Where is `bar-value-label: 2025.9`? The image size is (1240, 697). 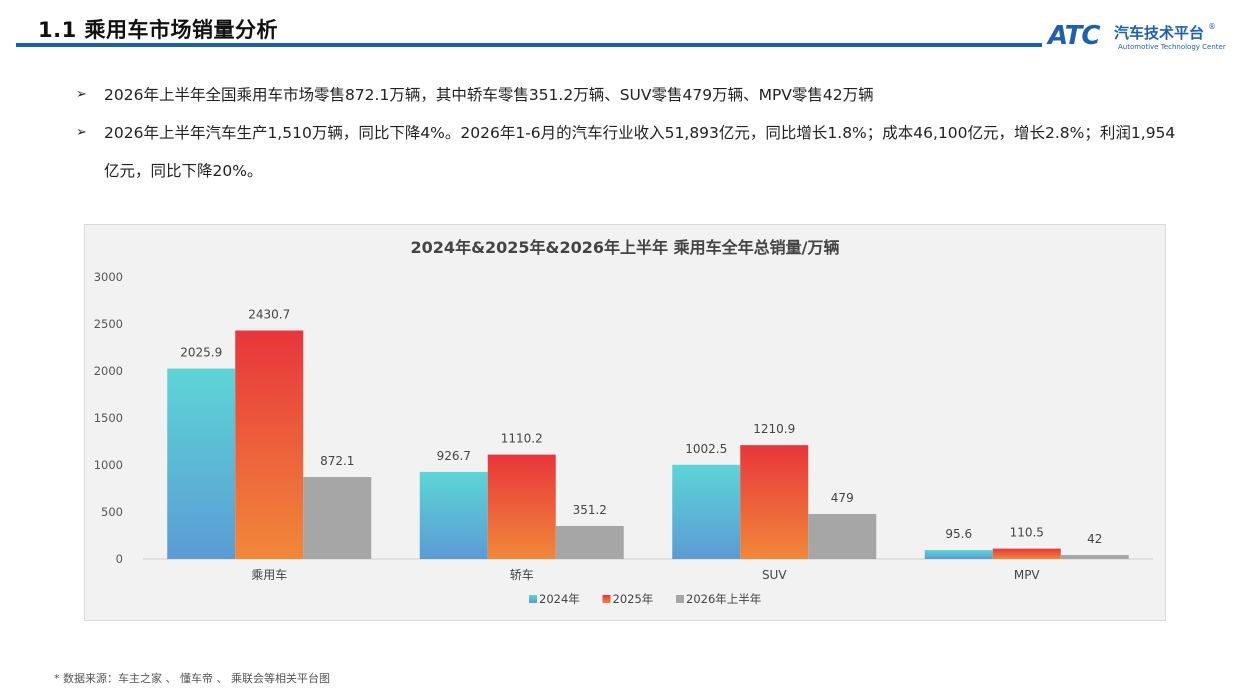 bar-value-label: 2025.9 is located at coordinates (201, 353).